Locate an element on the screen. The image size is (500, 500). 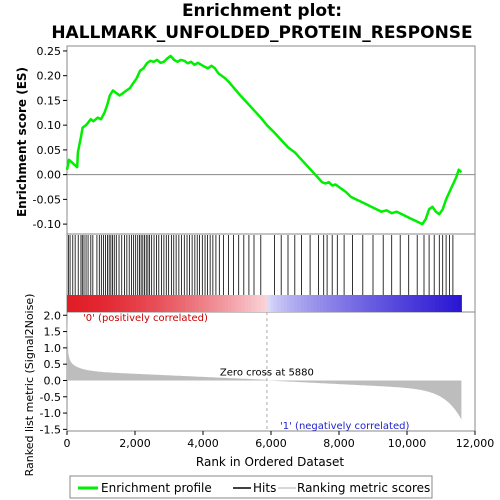
legend-label-hits: Hits is located at coordinates (264, 488).